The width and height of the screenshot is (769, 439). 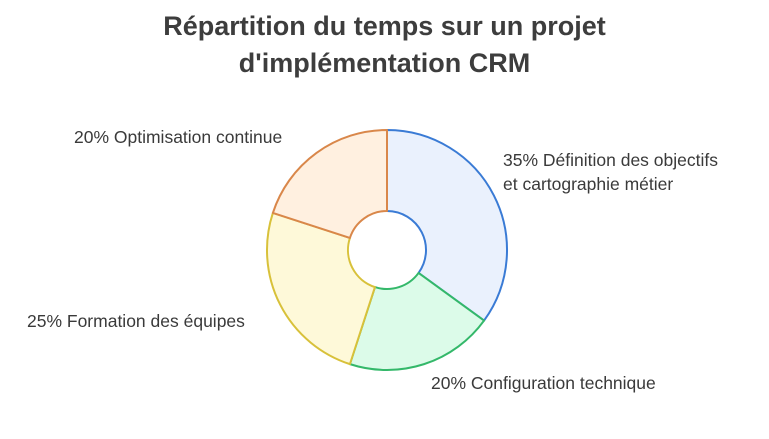 I want to click on slice-configuration, so click(x=417, y=321).